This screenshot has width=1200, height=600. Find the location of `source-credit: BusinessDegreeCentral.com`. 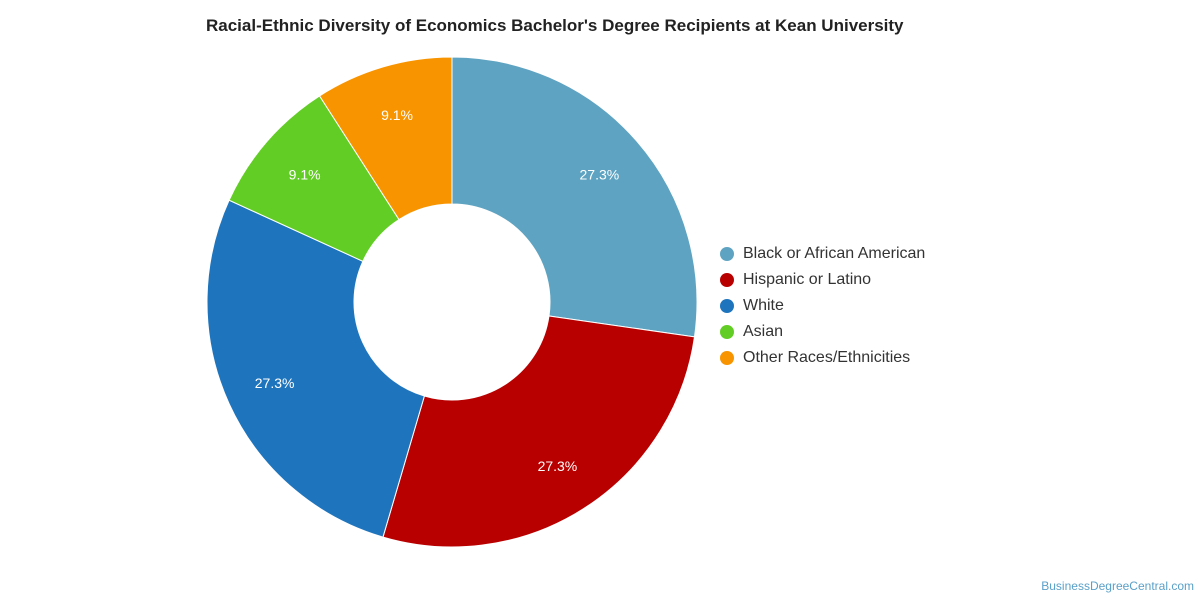

source-credit: BusinessDegreeCentral.com is located at coordinates (1117, 586).